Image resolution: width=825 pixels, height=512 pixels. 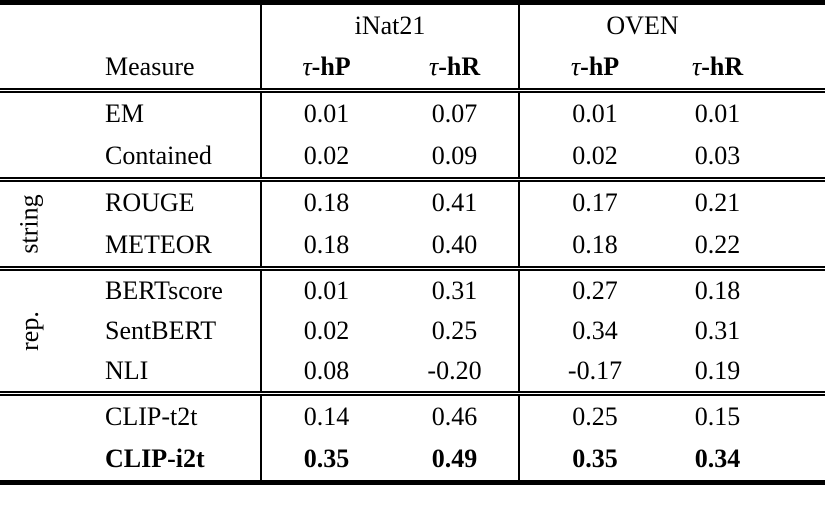 What do you see at coordinates (455, 371) in the screenshot?
I see `value-cell: -0.20` at bounding box center [455, 371].